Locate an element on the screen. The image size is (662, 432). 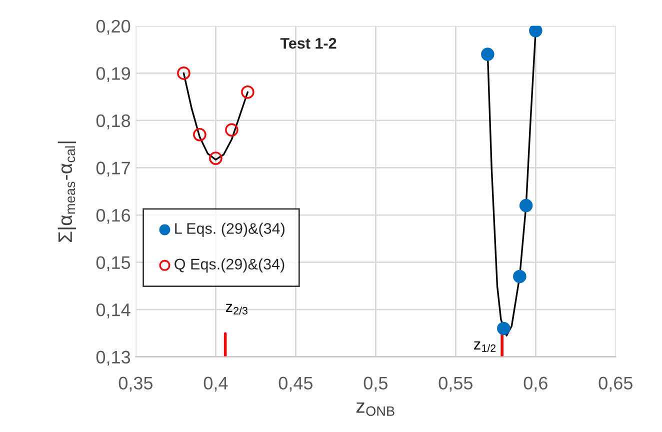
x-tick-label: 0,6 is located at coordinates (536, 384).